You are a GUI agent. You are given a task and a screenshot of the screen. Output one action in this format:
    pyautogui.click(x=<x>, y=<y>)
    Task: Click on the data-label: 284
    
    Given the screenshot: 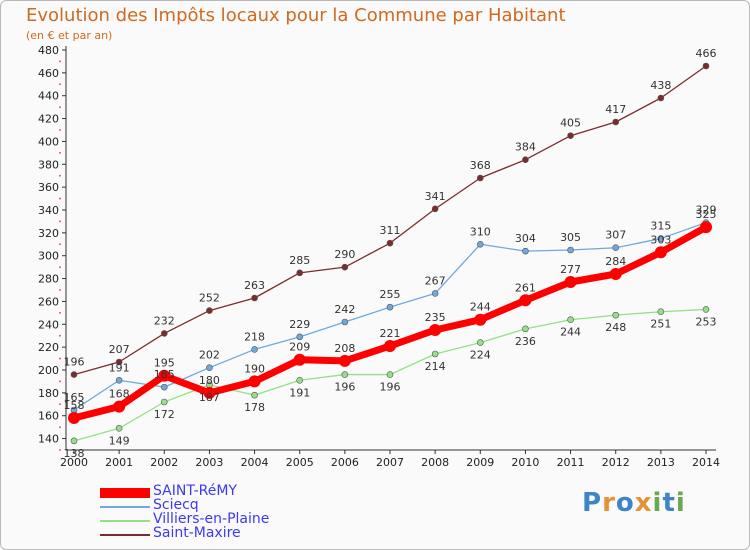 What is the action you would take?
    pyautogui.click(x=615, y=261)
    